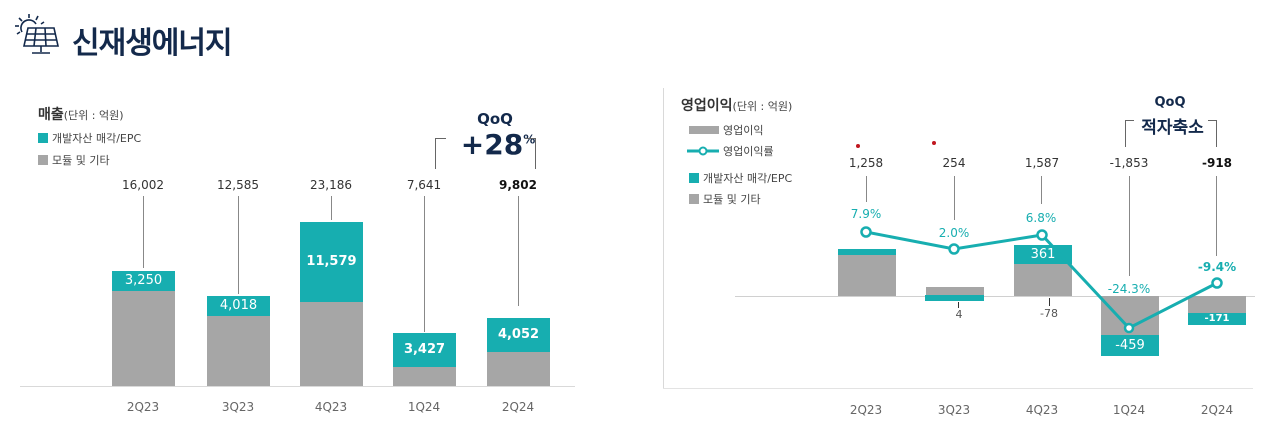  I want to click on qoq-number: +28, so click(492, 144).